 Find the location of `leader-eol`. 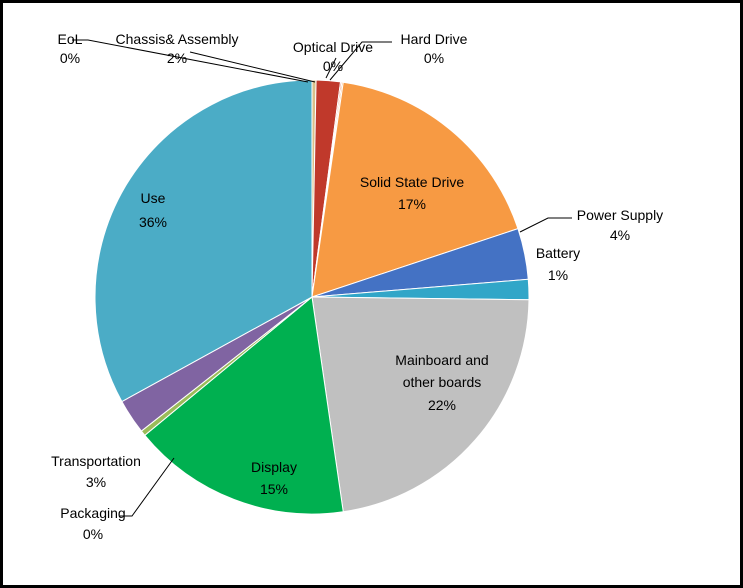

leader-eol is located at coordinates (190, 61).